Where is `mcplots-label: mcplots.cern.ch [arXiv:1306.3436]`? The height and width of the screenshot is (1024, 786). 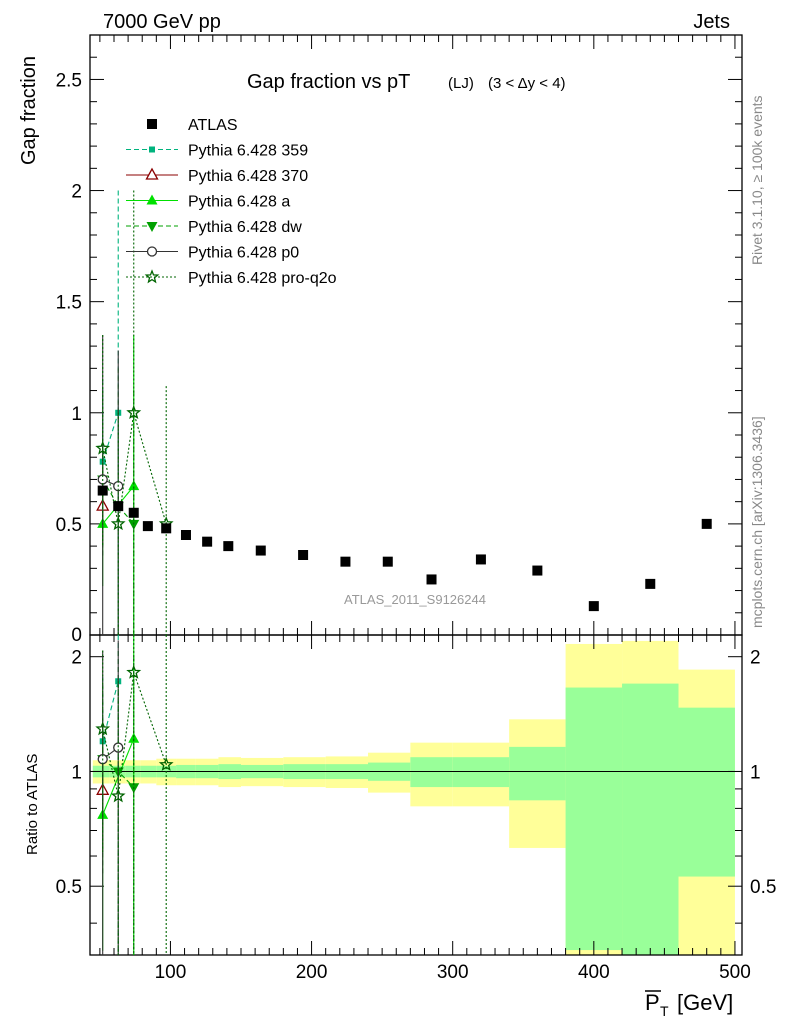
mcplots-label: mcplots.cern.ch [arXiv:1306.3436] is located at coordinates (757, 522).